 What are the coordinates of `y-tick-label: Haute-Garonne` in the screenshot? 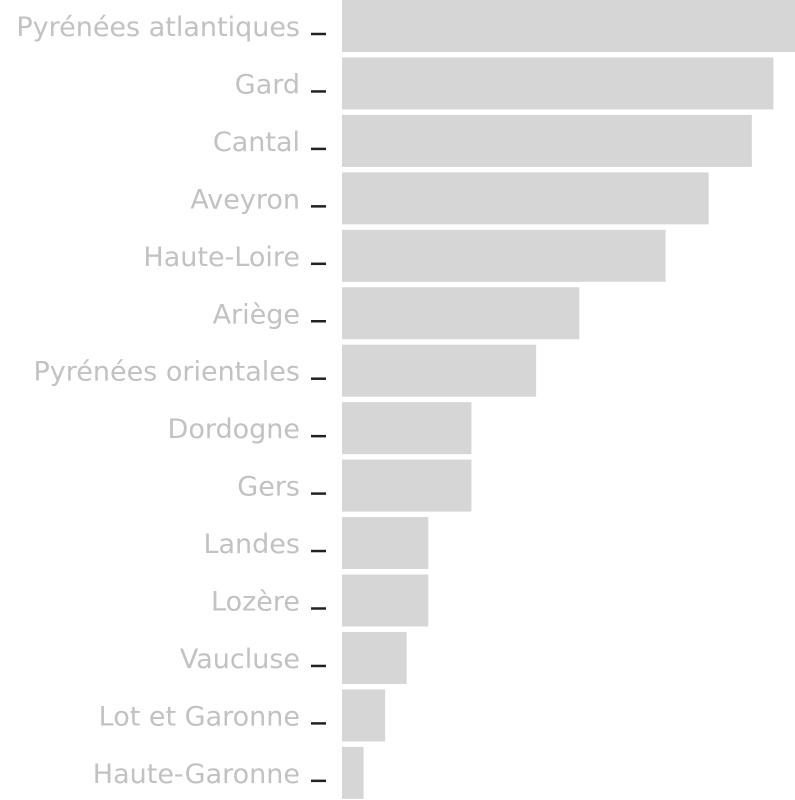 It's located at (196, 774).